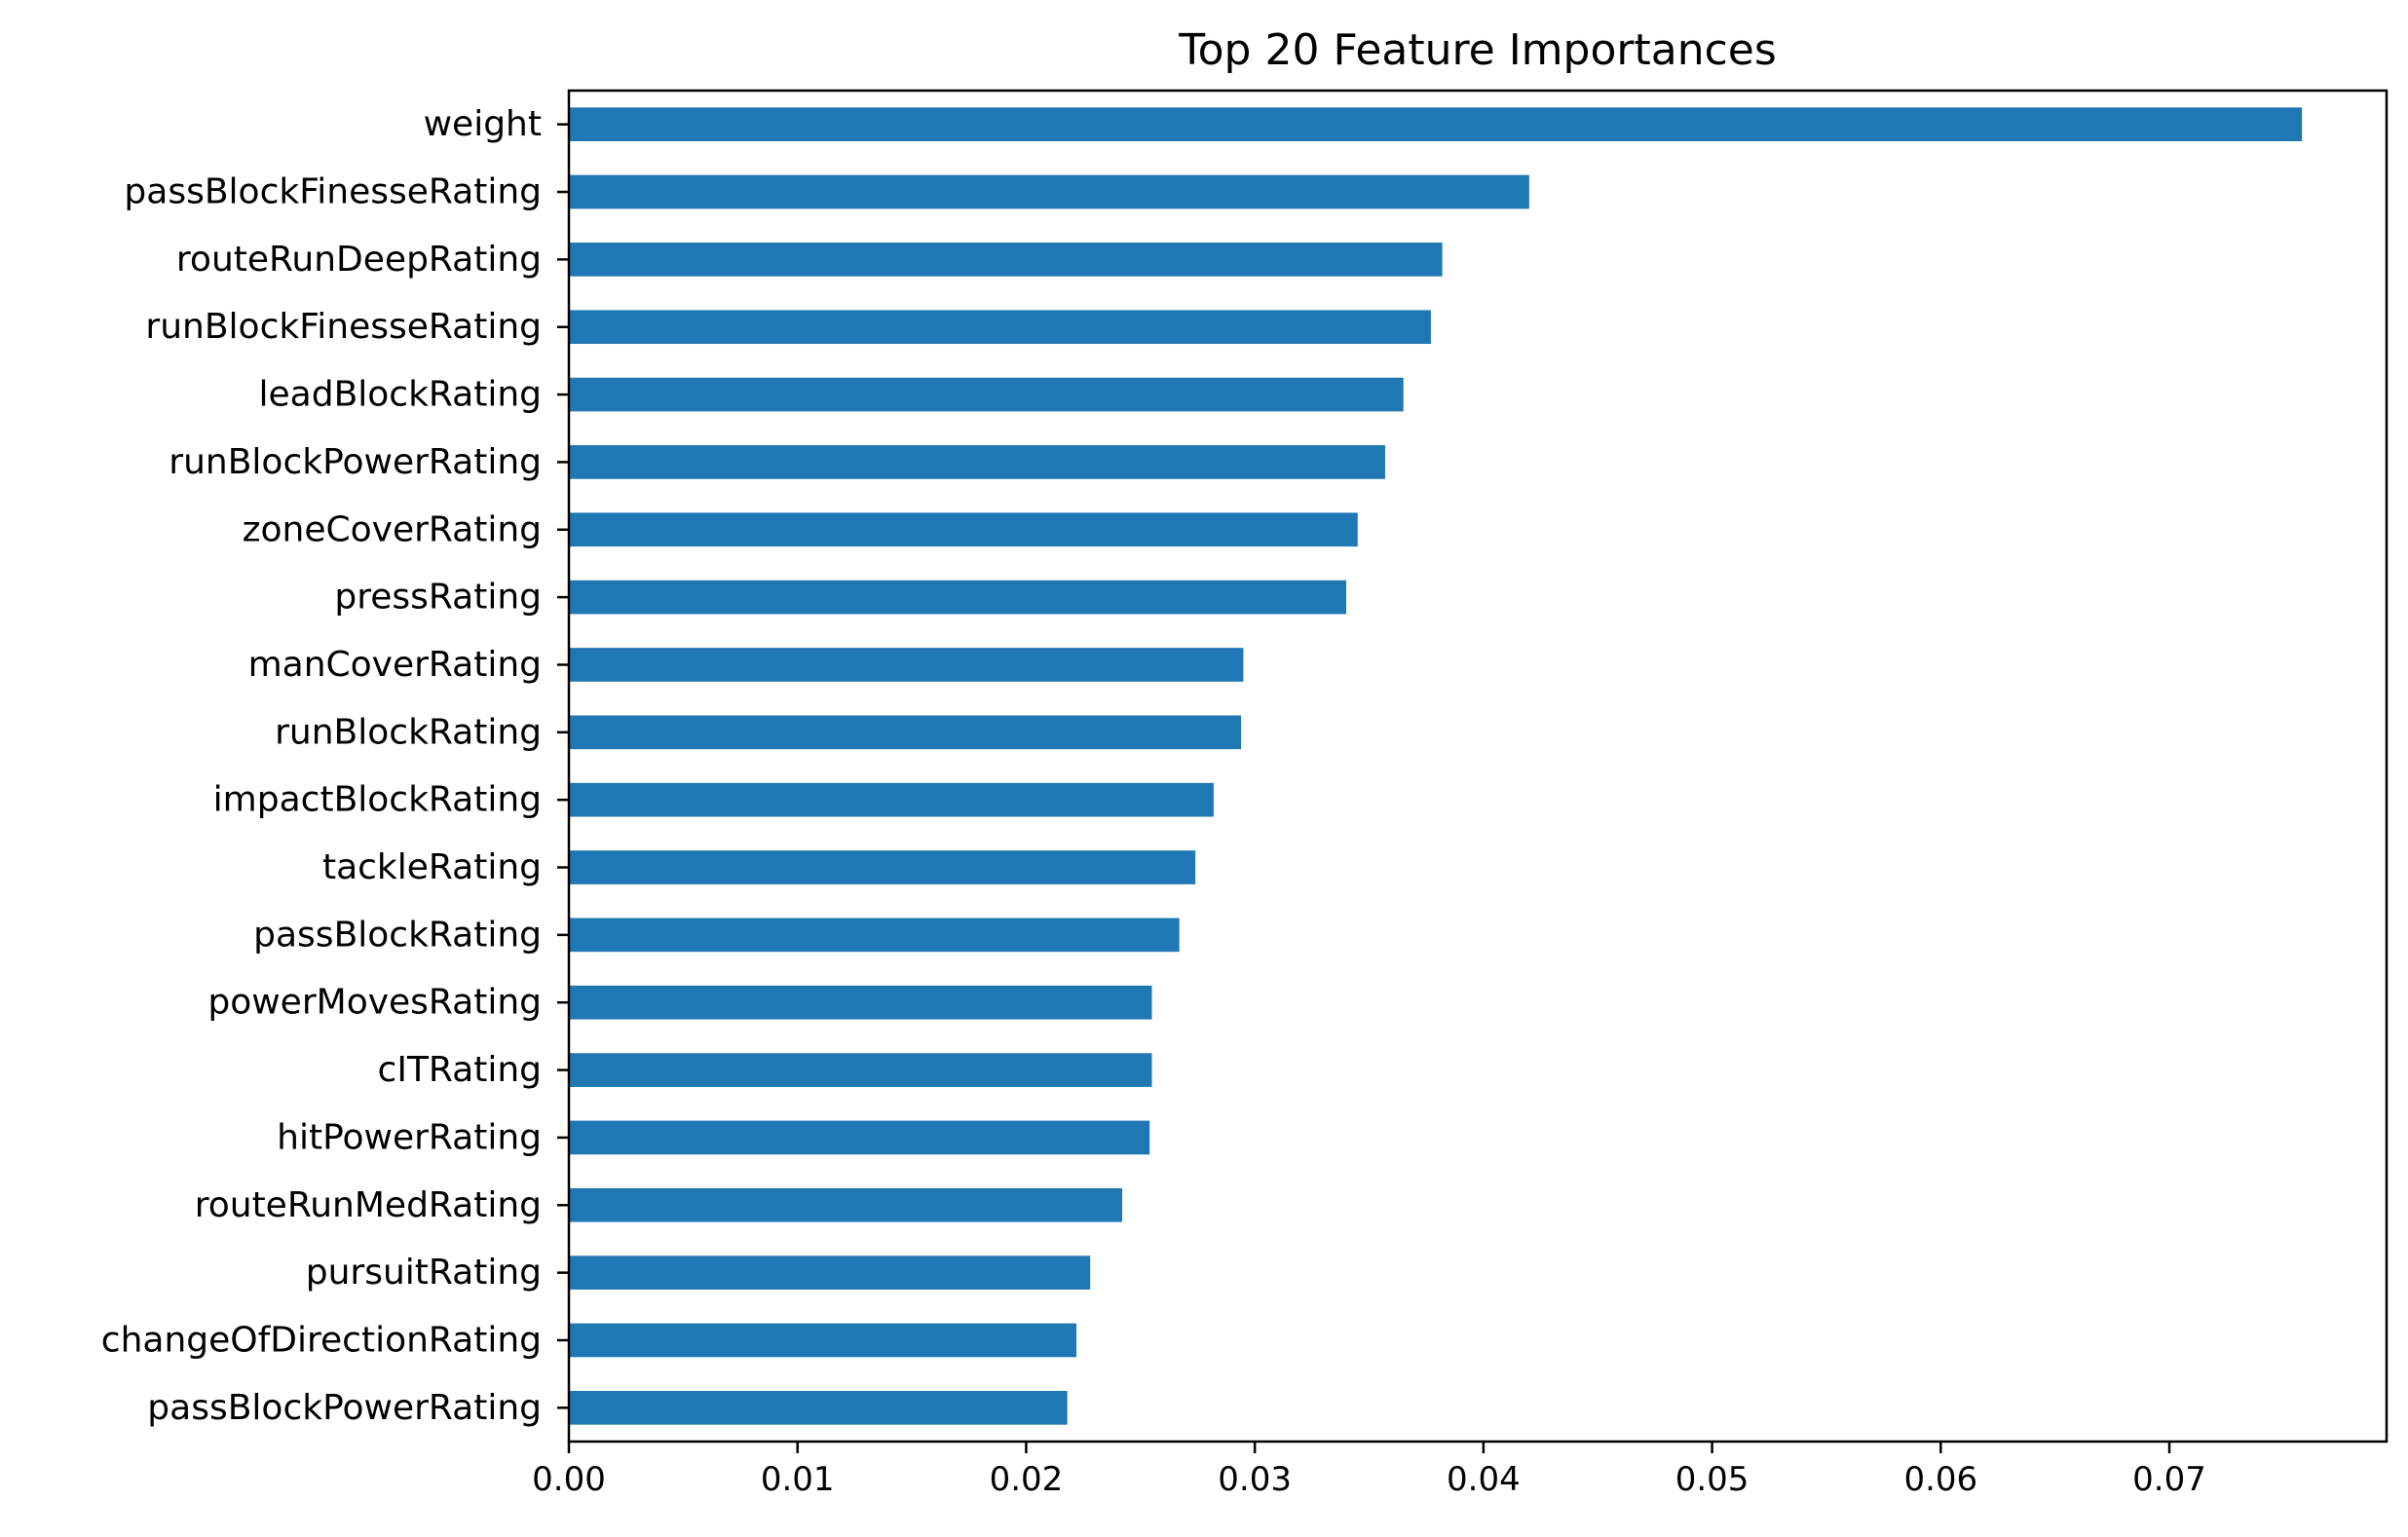 Image resolution: width=2408 pixels, height=1537 pixels. What do you see at coordinates (392, 529) in the screenshot?
I see `y-tick-label-zoneCoverRating: zoneCoverRating` at bounding box center [392, 529].